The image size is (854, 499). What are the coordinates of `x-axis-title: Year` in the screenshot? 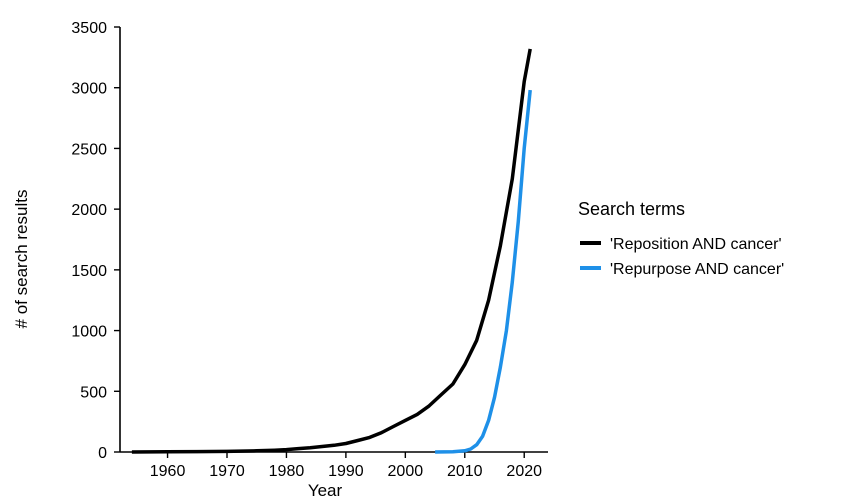 It's located at (325, 490).